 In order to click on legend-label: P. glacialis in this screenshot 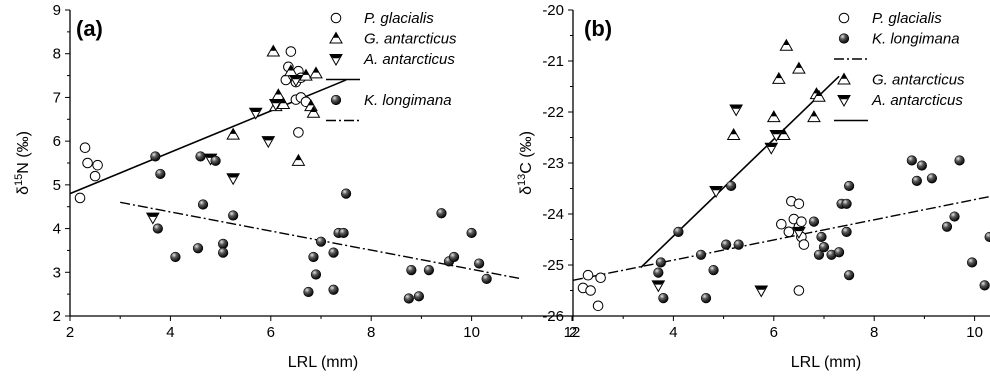, I will do `click(907, 18)`.